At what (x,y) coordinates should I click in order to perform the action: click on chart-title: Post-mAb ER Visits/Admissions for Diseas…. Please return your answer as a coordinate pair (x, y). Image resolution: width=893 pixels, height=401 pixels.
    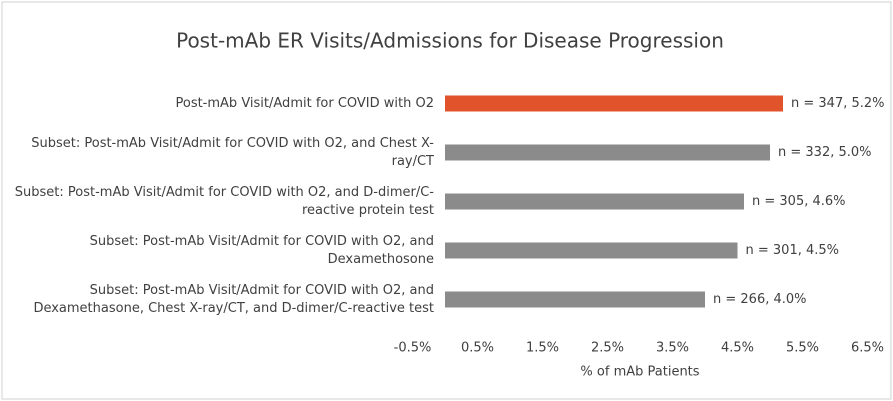
    Looking at the image, I should click on (450, 41).